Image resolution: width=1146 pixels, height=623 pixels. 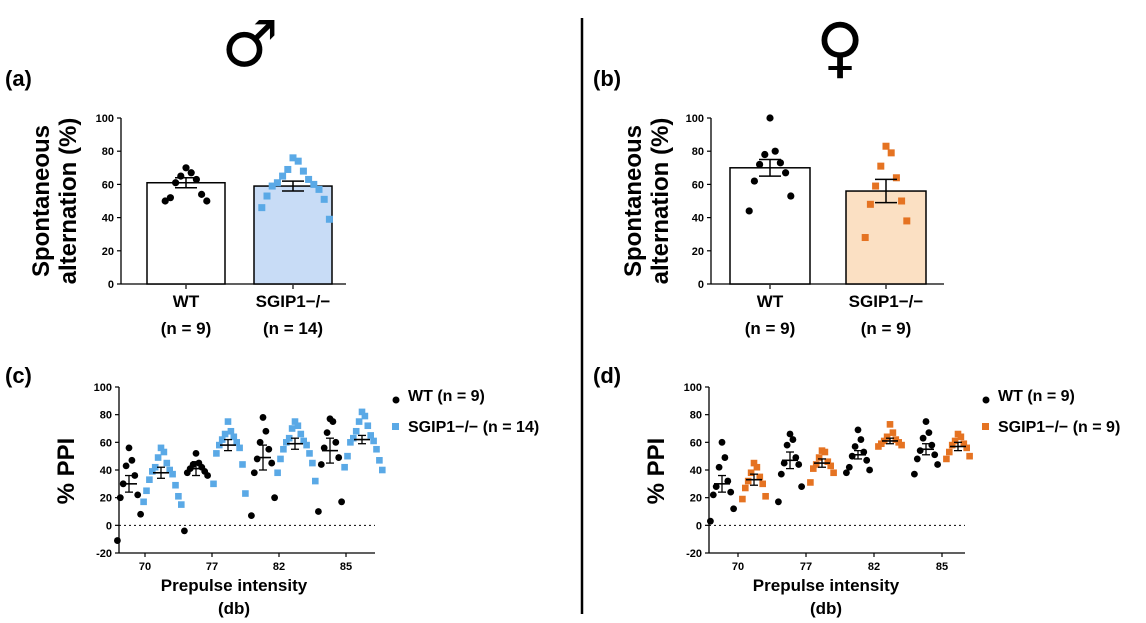 I want to click on female-symbol: ♀, so click(x=840, y=47).